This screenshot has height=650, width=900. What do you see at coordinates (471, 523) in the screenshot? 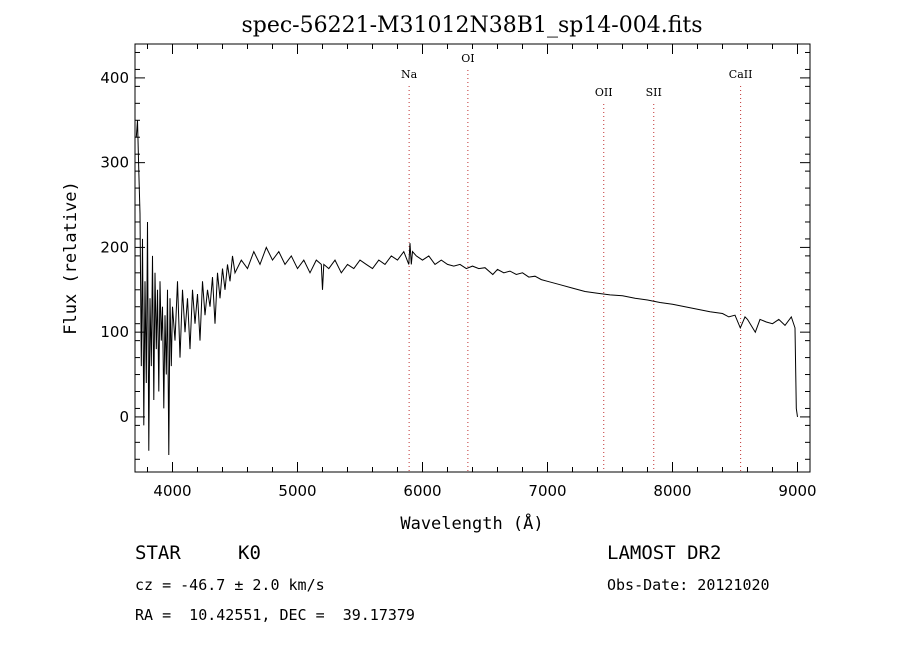
I see `x-axis-label: Wavelength (Å)` at bounding box center [471, 523].